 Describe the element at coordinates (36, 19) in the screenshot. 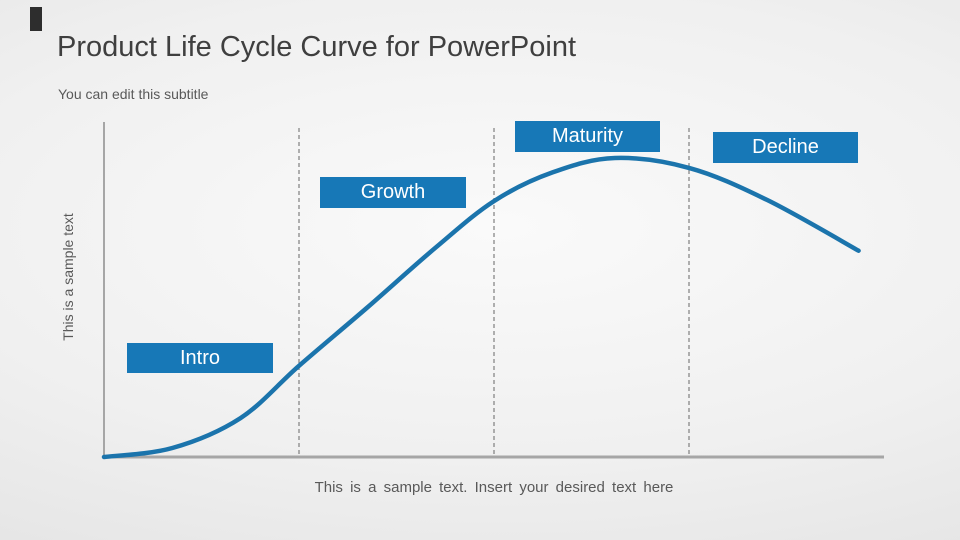

I see `accent-bar` at that location.